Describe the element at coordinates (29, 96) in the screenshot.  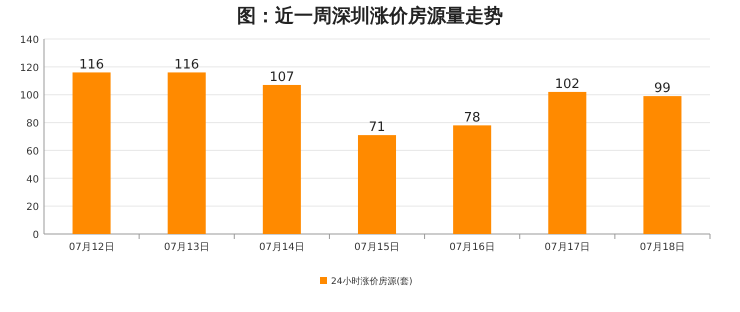
I see `y-tick-label: 100` at that location.